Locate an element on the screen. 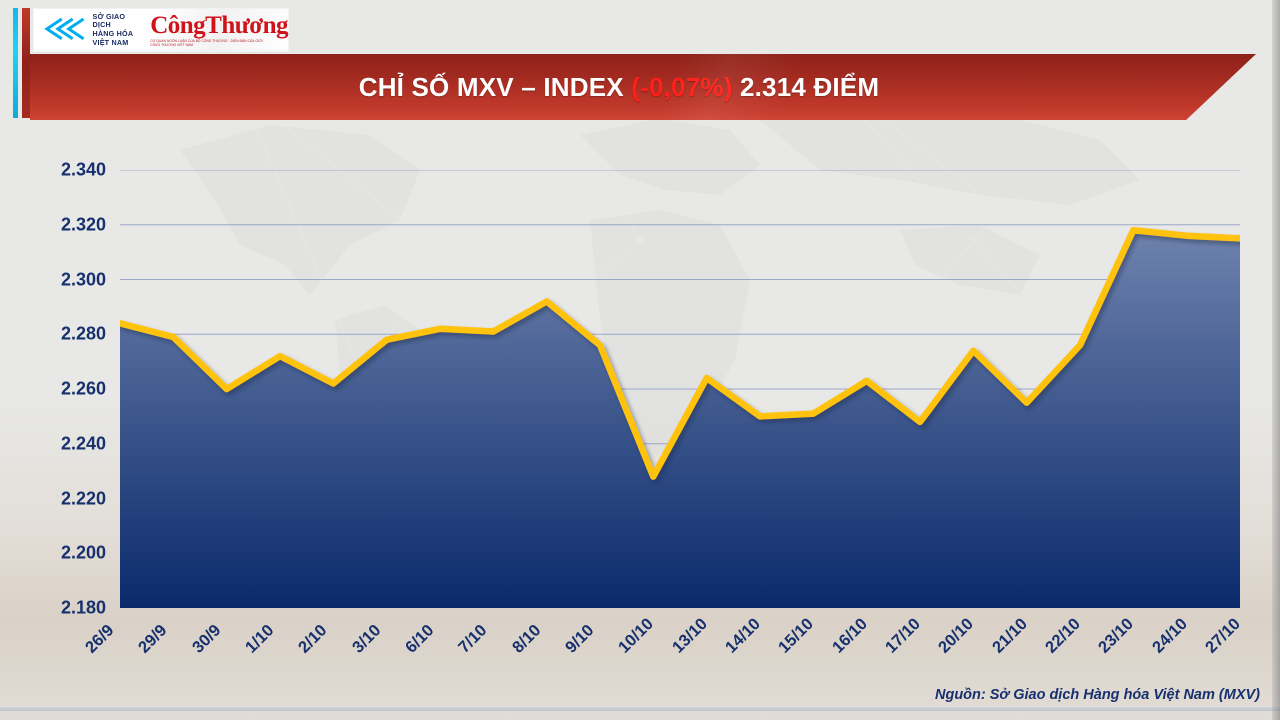  y-axis-tick-label: 2.280 is located at coordinates (83, 333).